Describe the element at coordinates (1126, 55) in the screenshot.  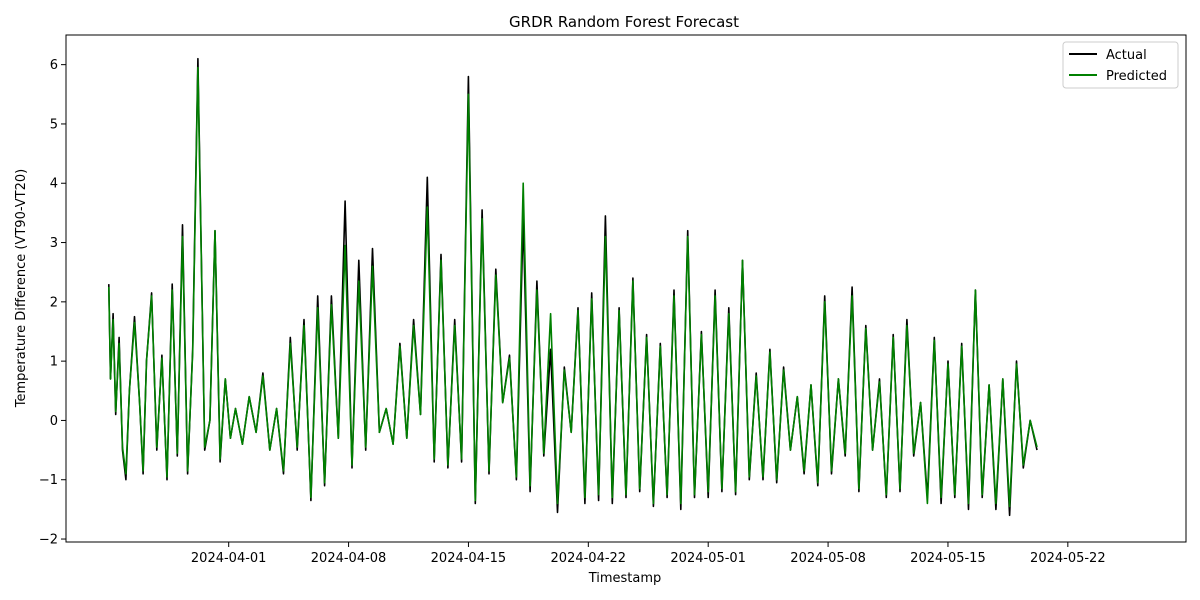
I see `legend-label-actual: Actual` at that location.